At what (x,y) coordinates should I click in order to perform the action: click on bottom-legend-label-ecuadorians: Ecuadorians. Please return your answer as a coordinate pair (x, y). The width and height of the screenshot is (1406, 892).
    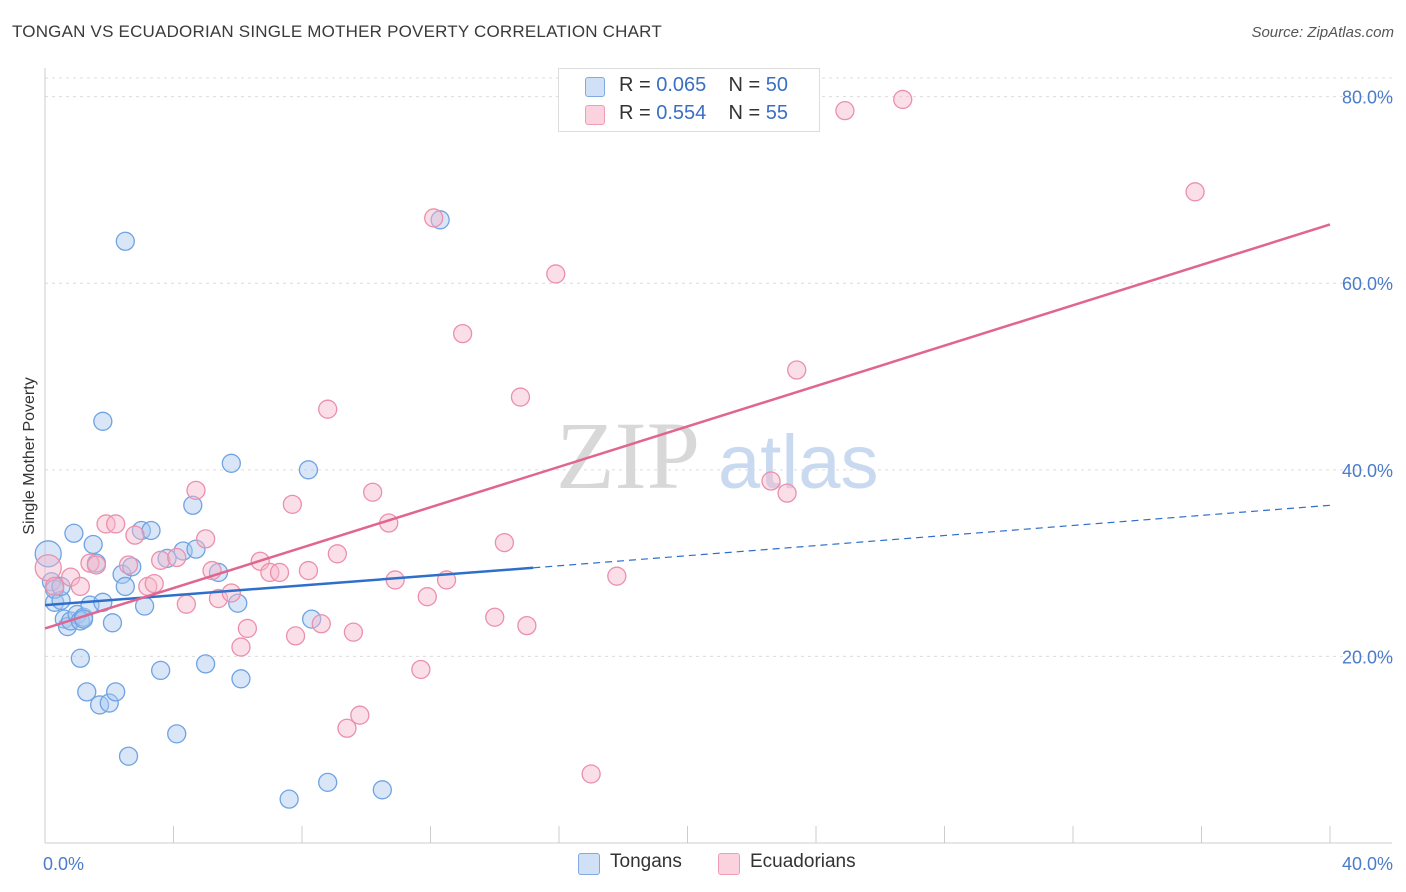
    Looking at the image, I should click on (803, 861).